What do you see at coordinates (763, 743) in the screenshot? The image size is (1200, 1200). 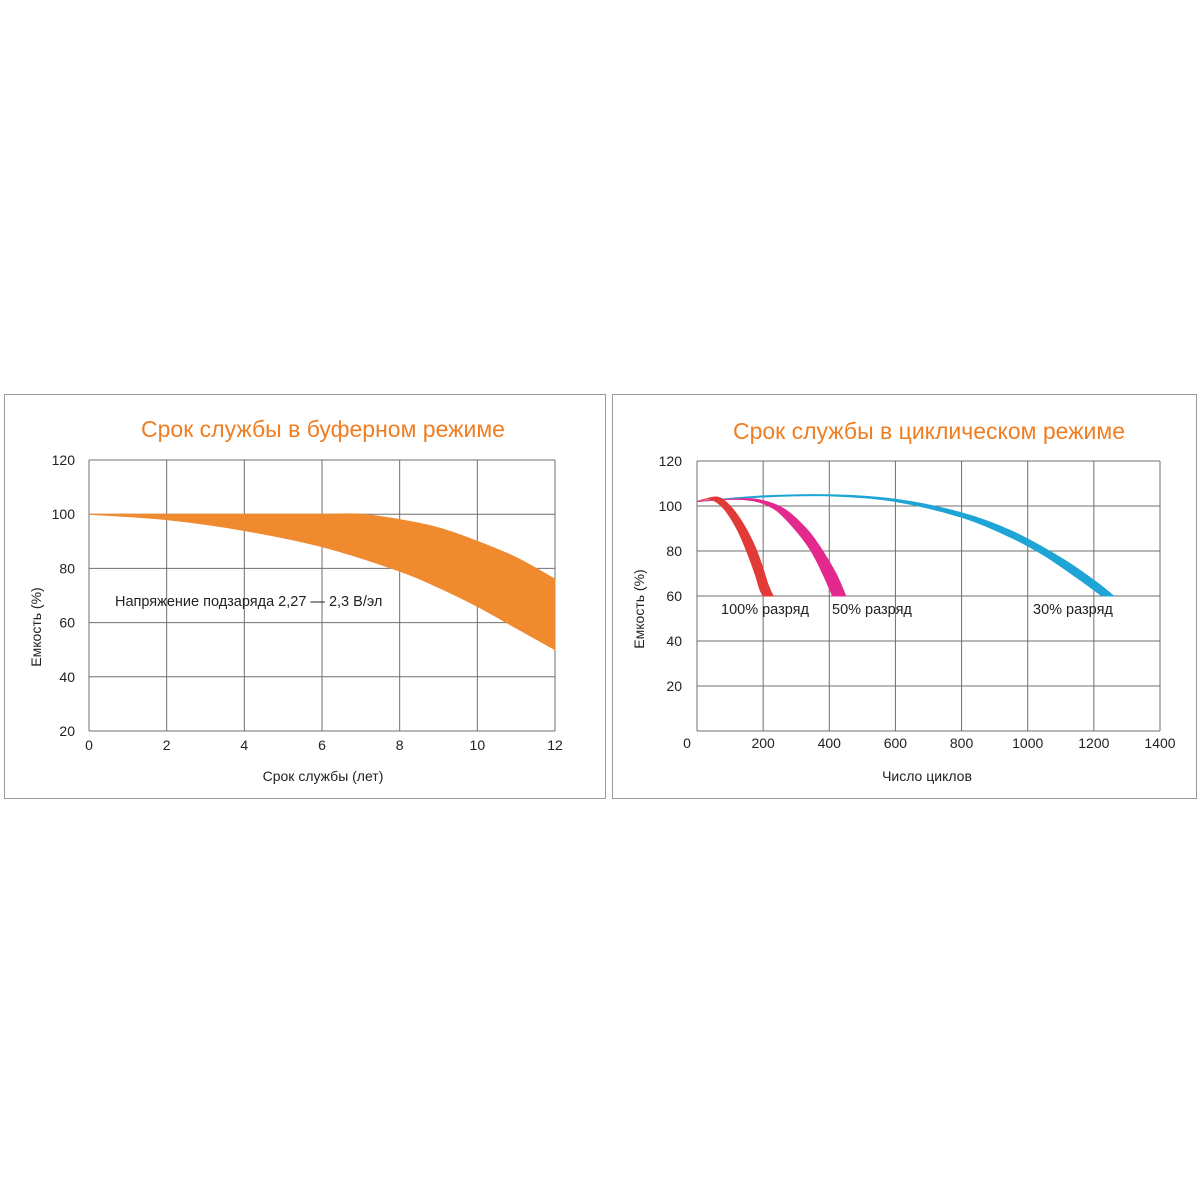 I see `x-tick-label: 200` at bounding box center [763, 743].